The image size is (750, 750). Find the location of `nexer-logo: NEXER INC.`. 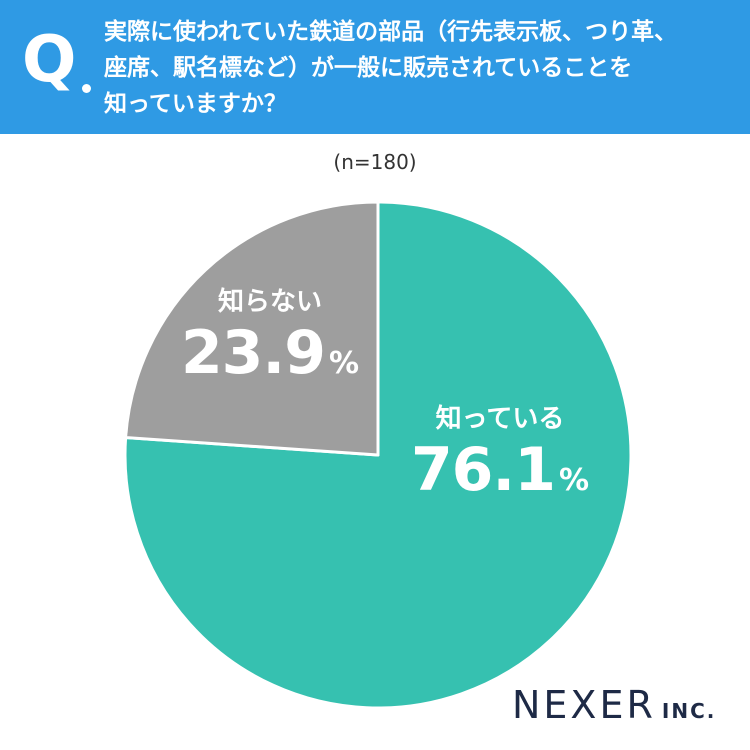

nexer-logo: NEXER INC. is located at coordinates (614, 705).